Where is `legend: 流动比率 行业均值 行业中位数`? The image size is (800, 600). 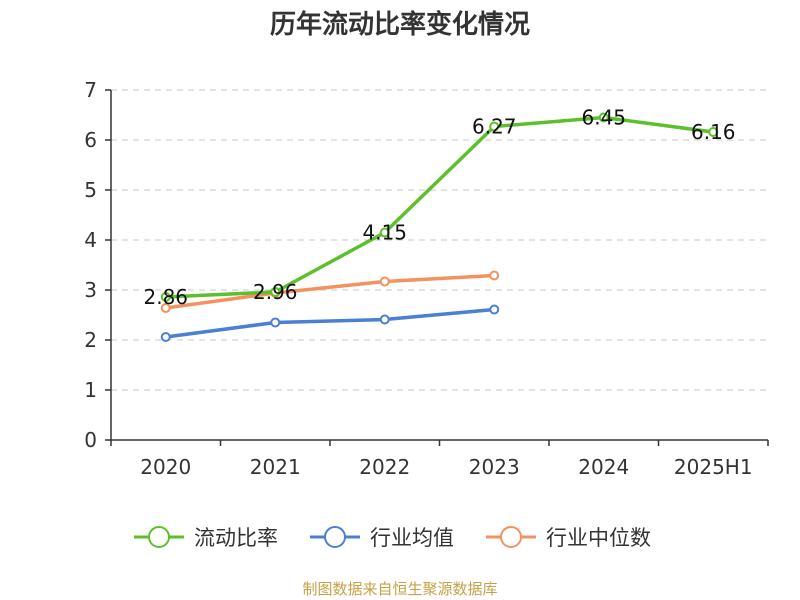
legend: 流动比率 行业均值 行业中位数 is located at coordinates (392, 538).